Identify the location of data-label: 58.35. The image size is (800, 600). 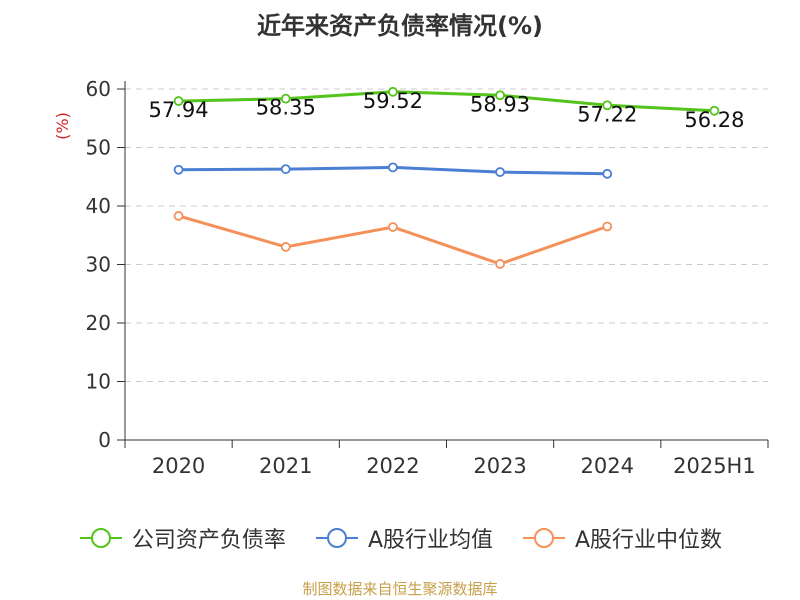
(286, 108).